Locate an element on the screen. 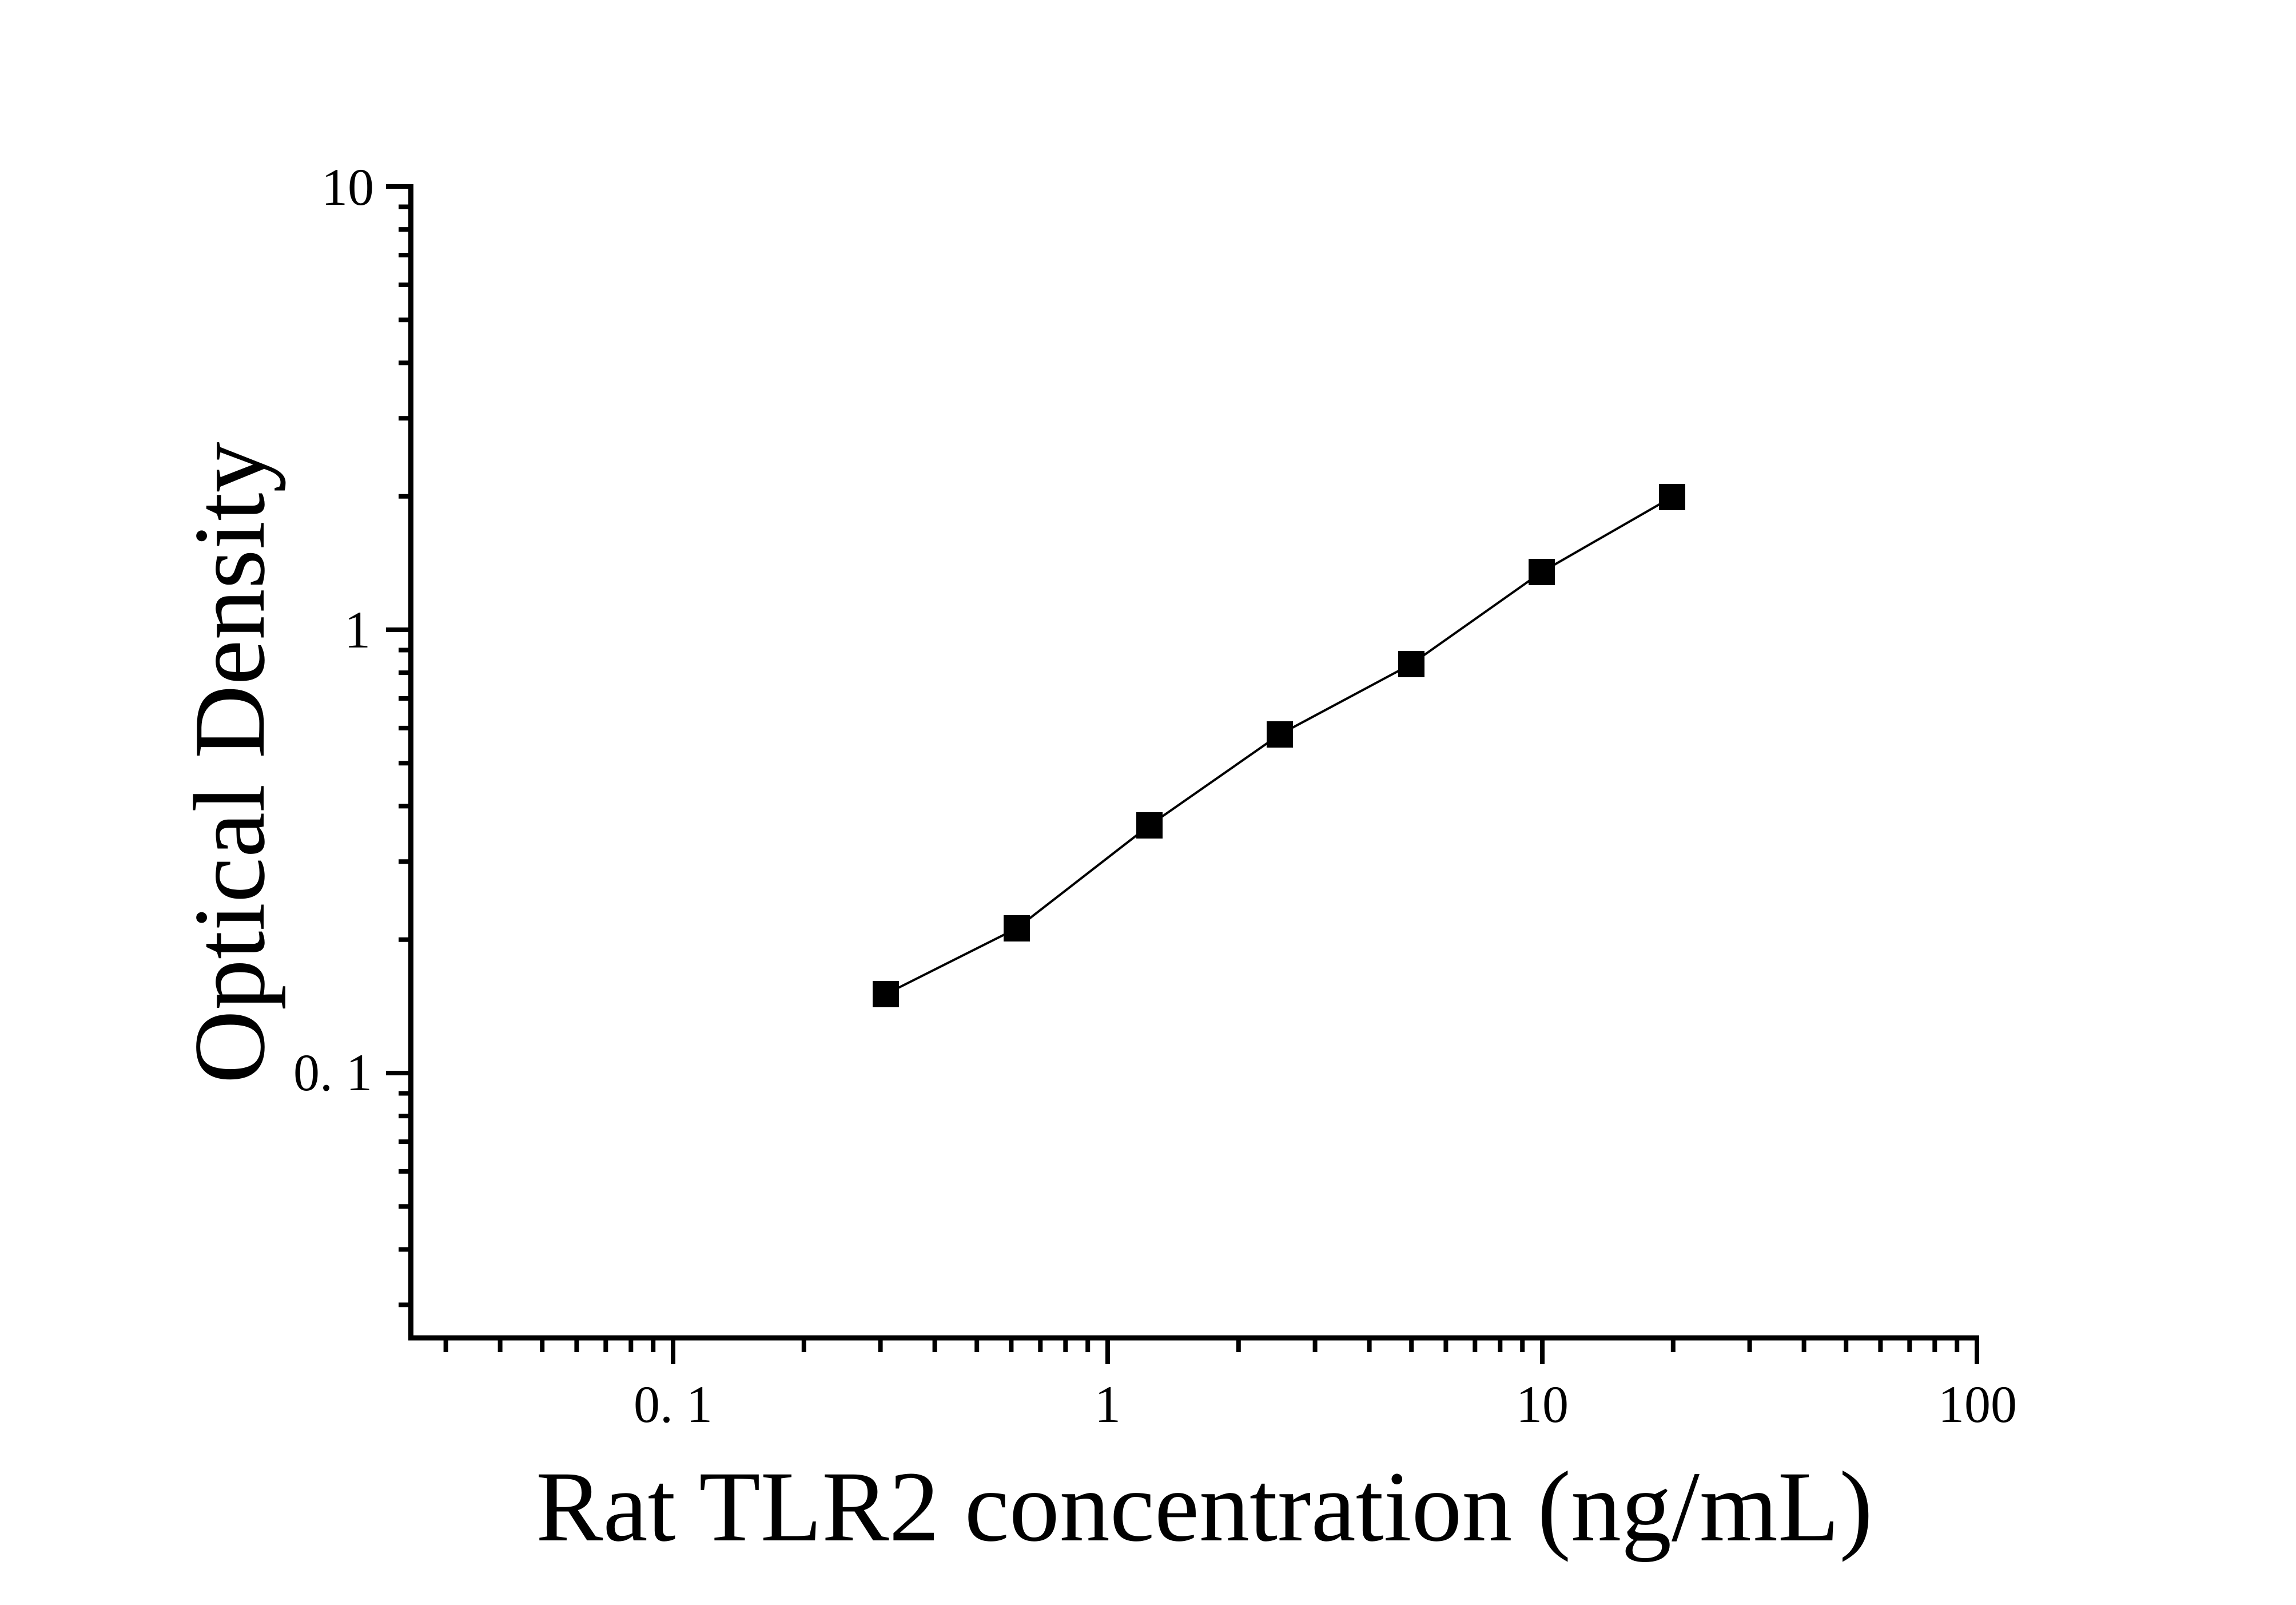  svg-text: Rat TLR2 concentration (ng/mL) is located at coordinates (1205, 1507).